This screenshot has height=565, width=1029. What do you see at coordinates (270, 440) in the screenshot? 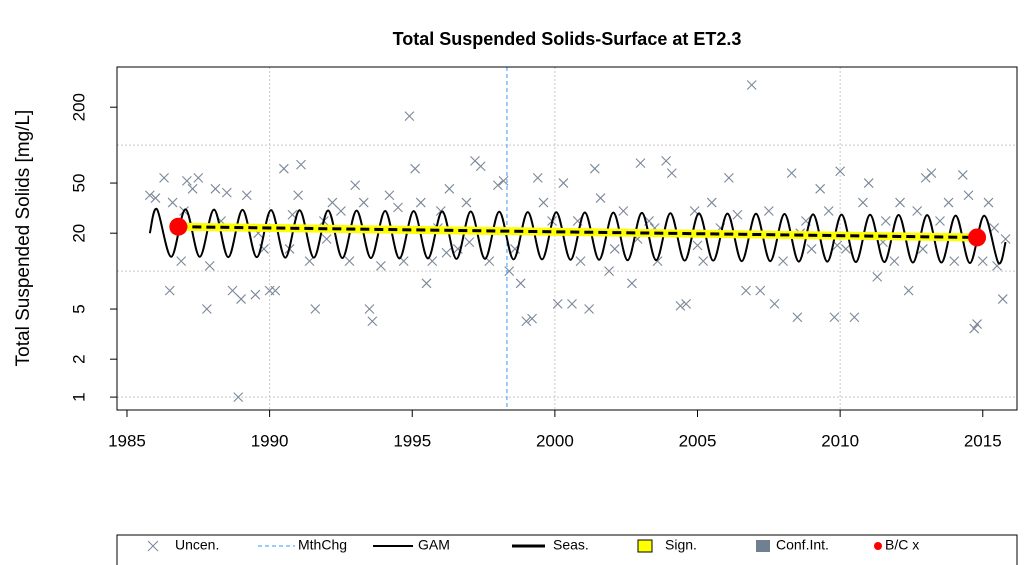
I see `x-tick-label: 1990` at bounding box center [270, 440].